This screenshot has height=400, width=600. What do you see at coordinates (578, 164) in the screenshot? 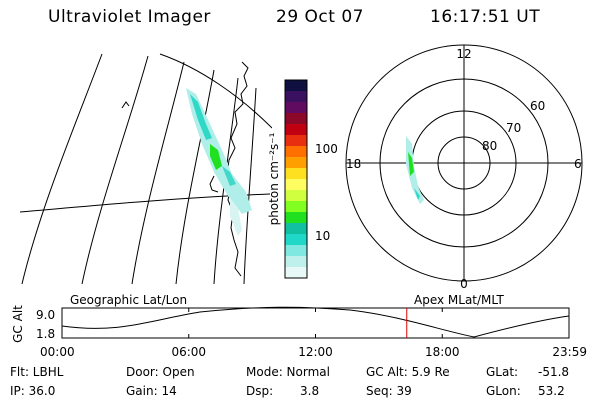
I see `polar-label-6: 6` at bounding box center [578, 164].